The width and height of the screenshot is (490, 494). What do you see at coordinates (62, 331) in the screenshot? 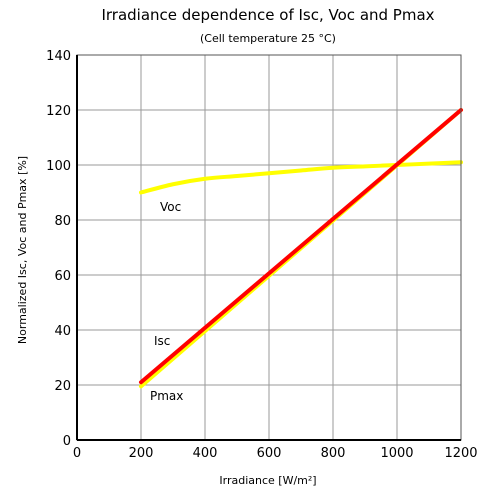
I see `y-tick-label: 40` at bounding box center [62, 331].